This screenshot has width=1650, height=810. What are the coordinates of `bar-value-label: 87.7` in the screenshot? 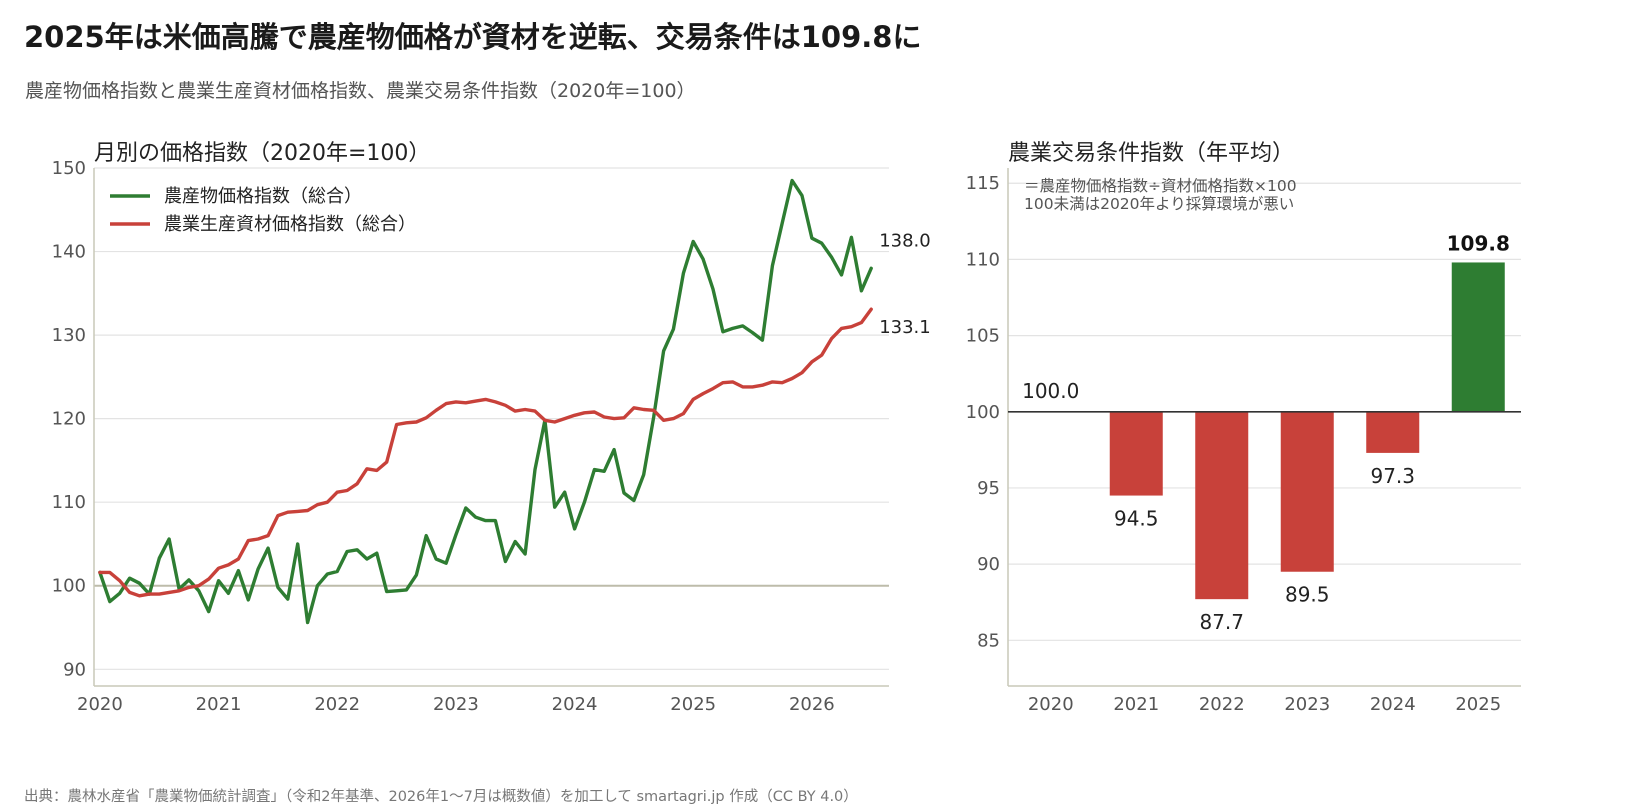 It's located at (1221, 622).